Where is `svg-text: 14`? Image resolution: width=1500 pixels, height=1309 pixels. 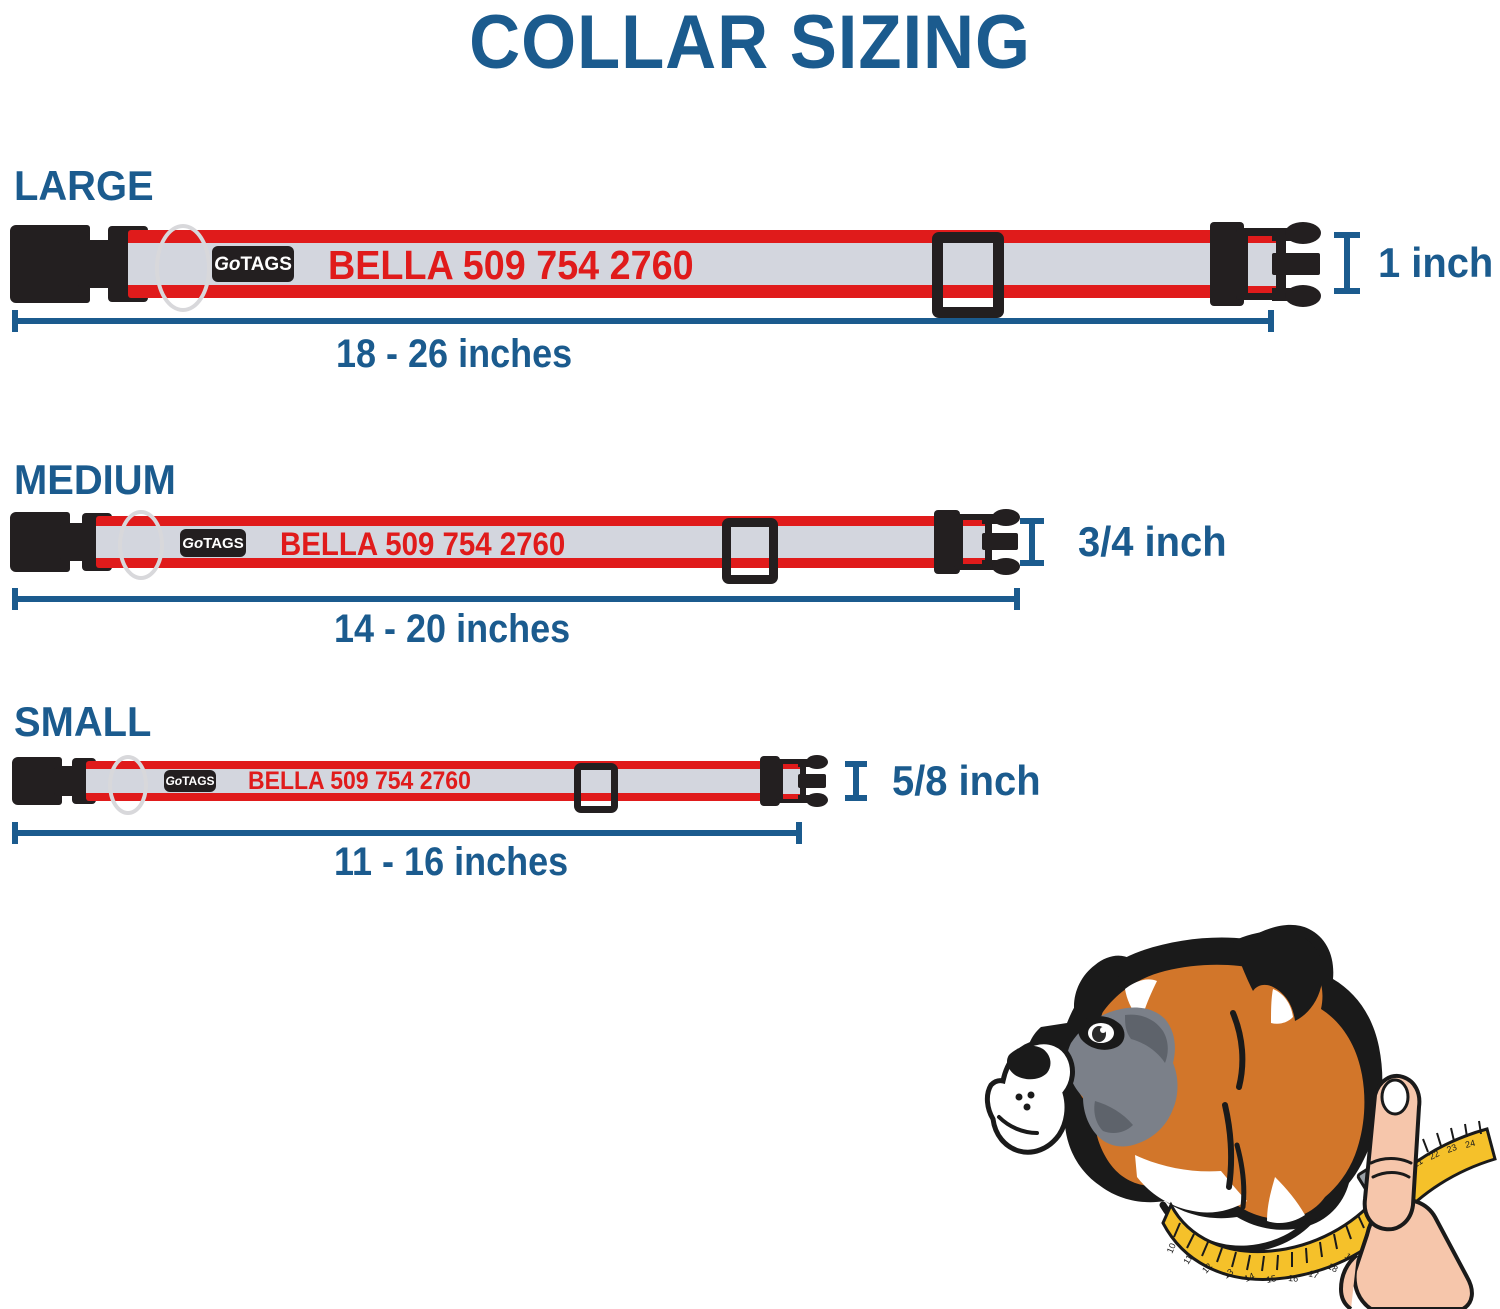 svg-text: 14 is located at coordinates (1249, 1277).